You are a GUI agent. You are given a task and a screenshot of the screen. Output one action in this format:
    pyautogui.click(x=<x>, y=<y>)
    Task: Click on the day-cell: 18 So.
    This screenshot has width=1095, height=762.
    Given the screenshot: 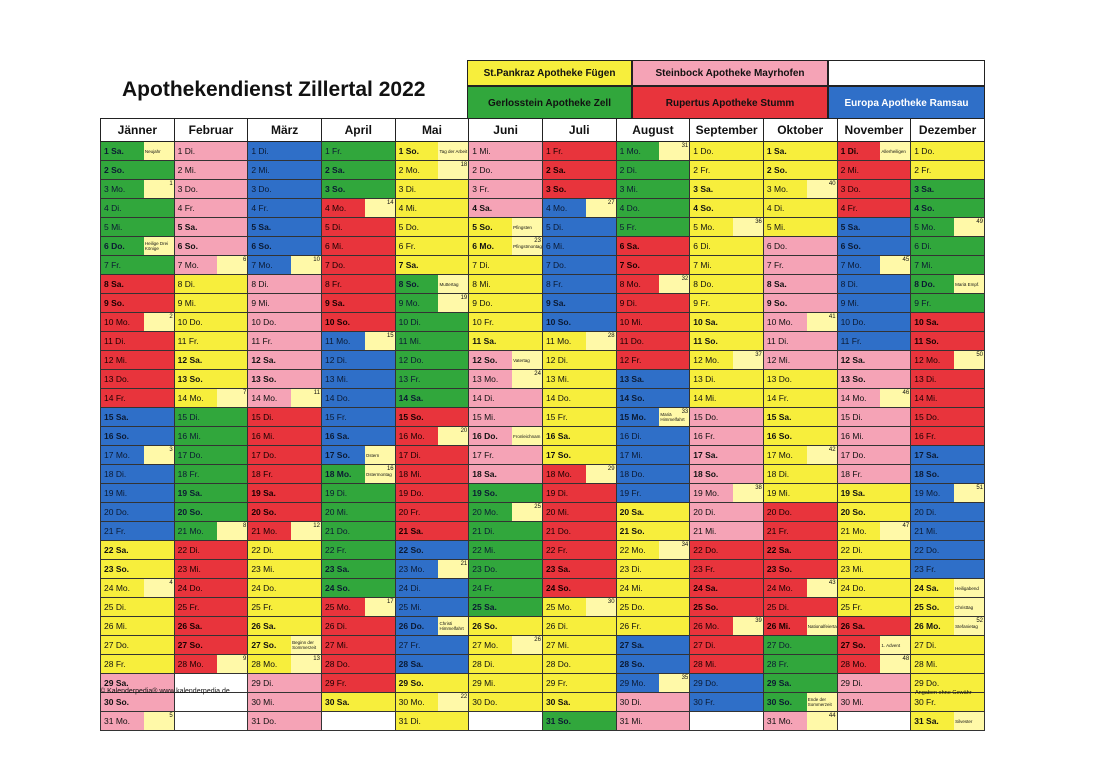 What is the action you would take?
    pyautogui.click(x=726, y=474)
    